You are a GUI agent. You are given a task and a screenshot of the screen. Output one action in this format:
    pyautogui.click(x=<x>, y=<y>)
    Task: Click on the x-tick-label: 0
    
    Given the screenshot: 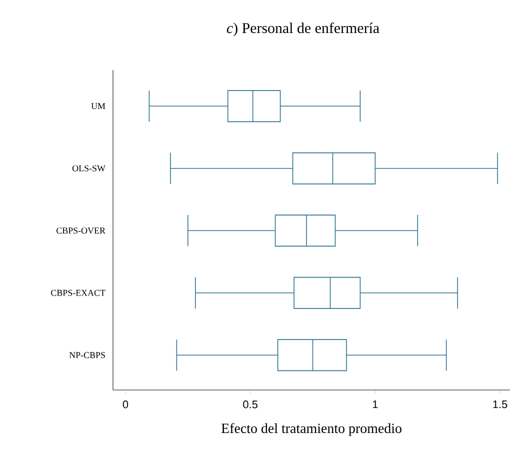 What is the action you would take?
    pyautogui.click(x=125, y=404)
    